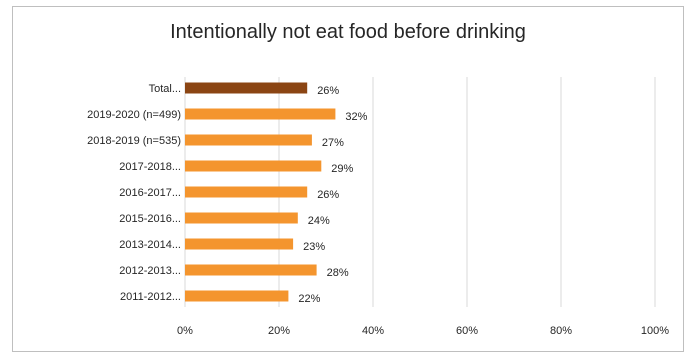  Describe the element at coordinates (338, 273) in the screenshot. I see `data-label: 28%` at that location.